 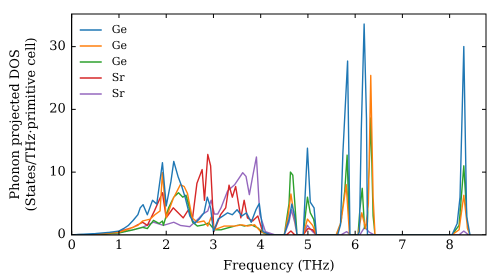 What do you see at coordinates (166, 245) in the screenshot?
I see `x-tick-label: 2` at bounding box center [166, 245].